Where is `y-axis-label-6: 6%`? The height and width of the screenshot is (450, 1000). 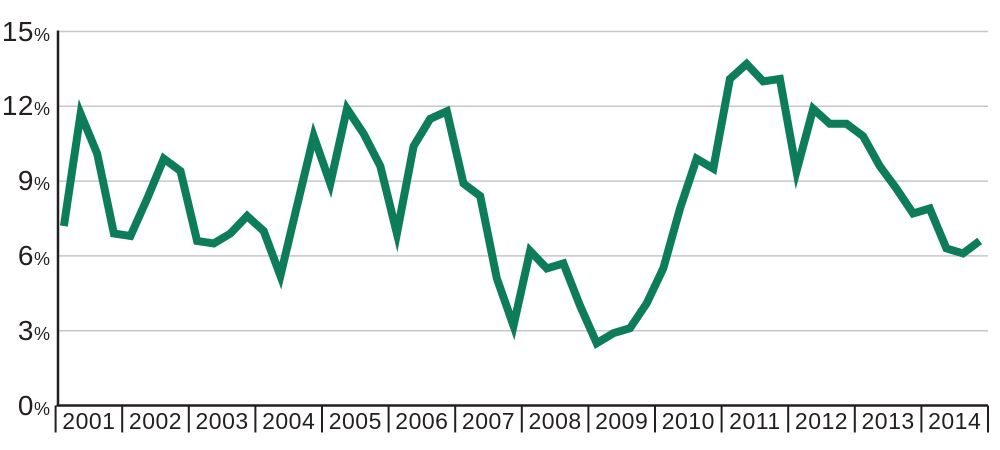 y-axis-label-6: 6% is located at coordinates (25, 255).